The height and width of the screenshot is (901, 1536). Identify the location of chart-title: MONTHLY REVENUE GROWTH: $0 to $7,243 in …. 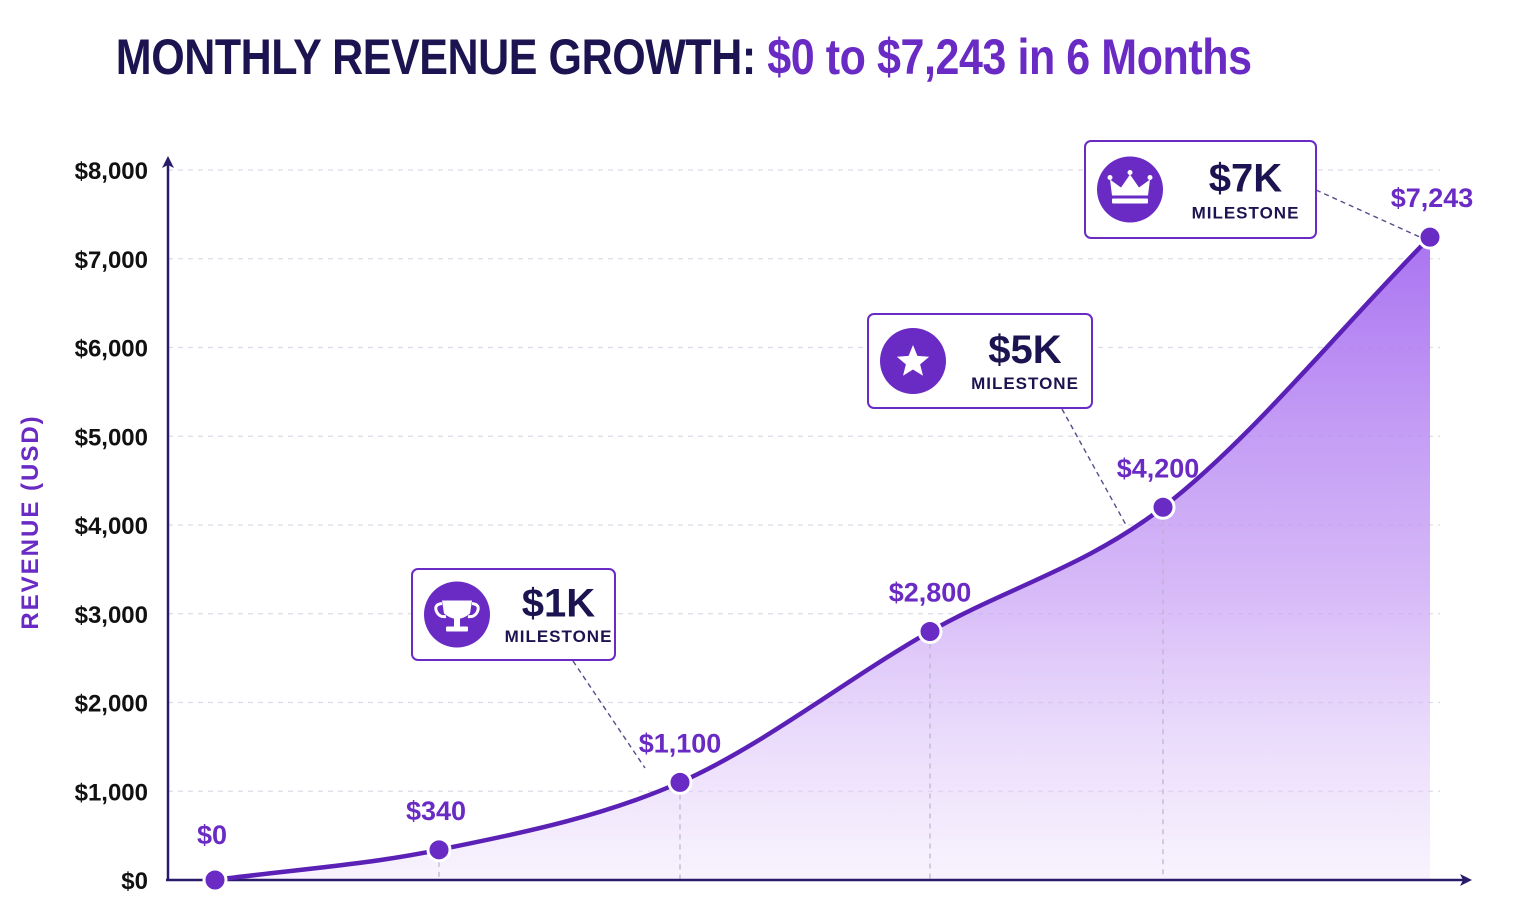
(683, 57).